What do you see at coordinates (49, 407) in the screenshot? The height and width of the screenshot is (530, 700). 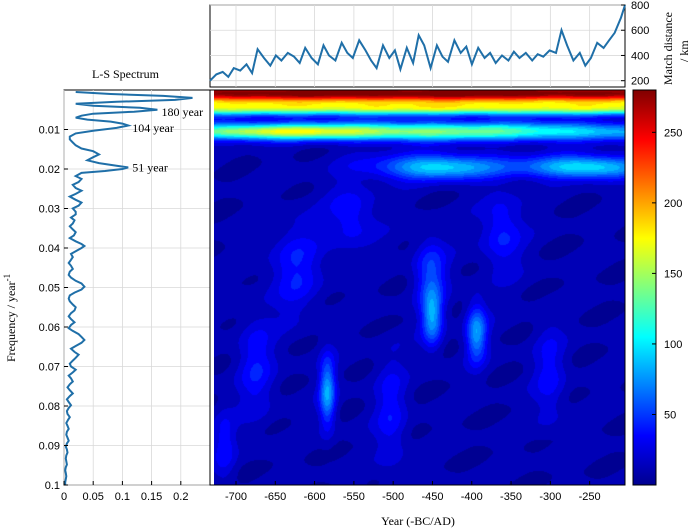 I see `spectrum-y-tick-label: 0.08` at bounding box center [49, 407].